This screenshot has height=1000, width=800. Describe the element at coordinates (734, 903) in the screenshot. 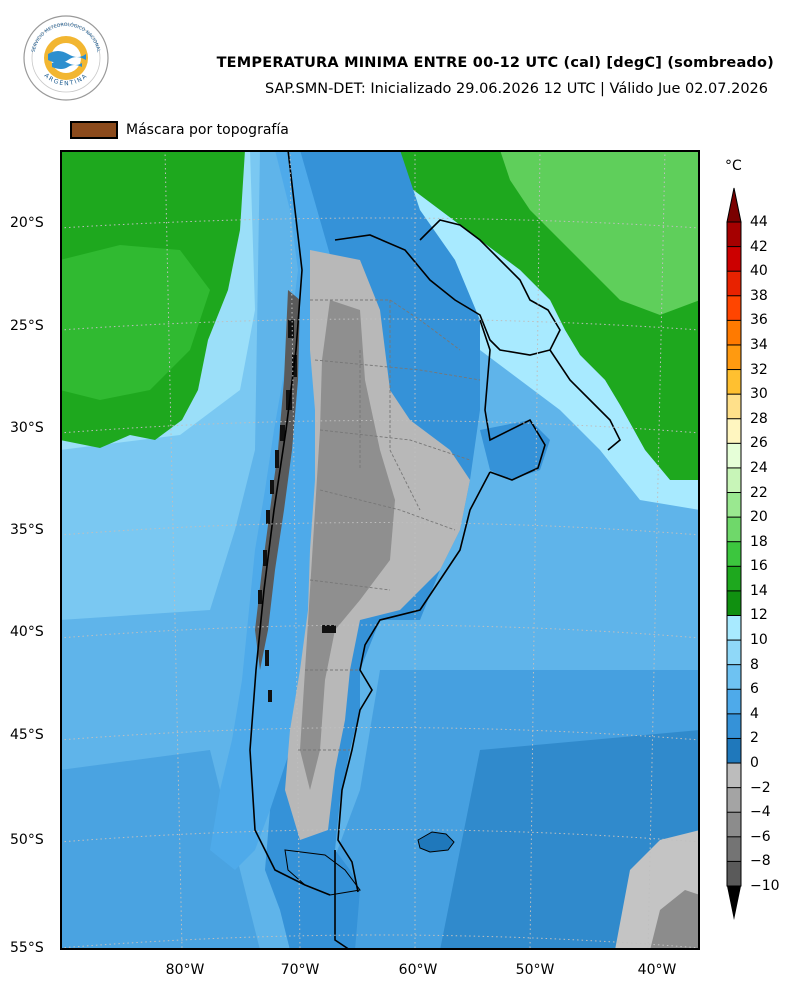

I see `colorbar-extend-bottom` at that location.